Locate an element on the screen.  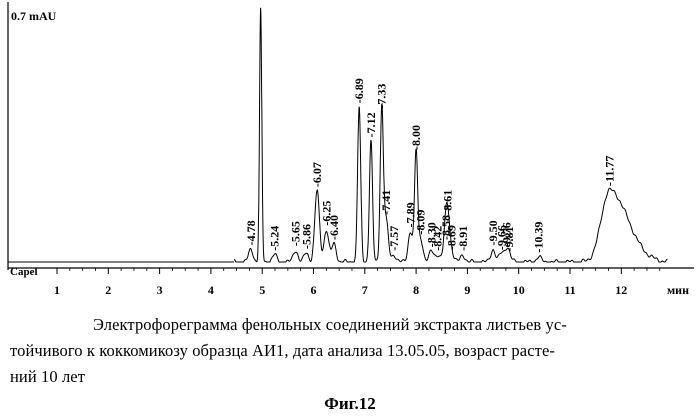
peak-label: -9.76 is located at coordinates (506, 234).